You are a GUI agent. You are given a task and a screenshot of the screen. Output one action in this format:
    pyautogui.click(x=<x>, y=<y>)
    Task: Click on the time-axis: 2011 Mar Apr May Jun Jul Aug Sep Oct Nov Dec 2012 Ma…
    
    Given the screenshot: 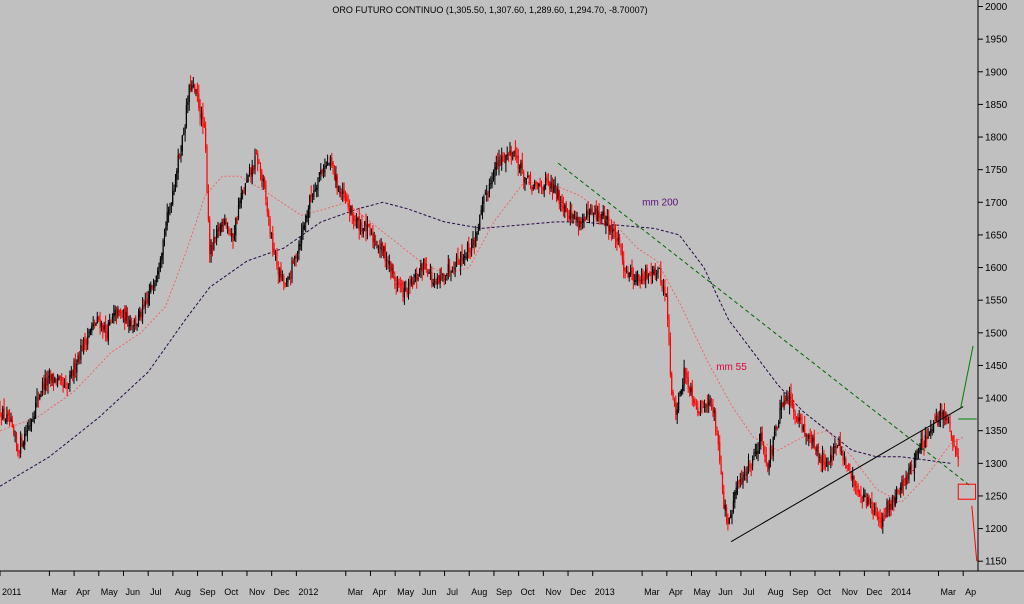 What is the action you would take?
    pyautogui.click(x=488, y=584)
    